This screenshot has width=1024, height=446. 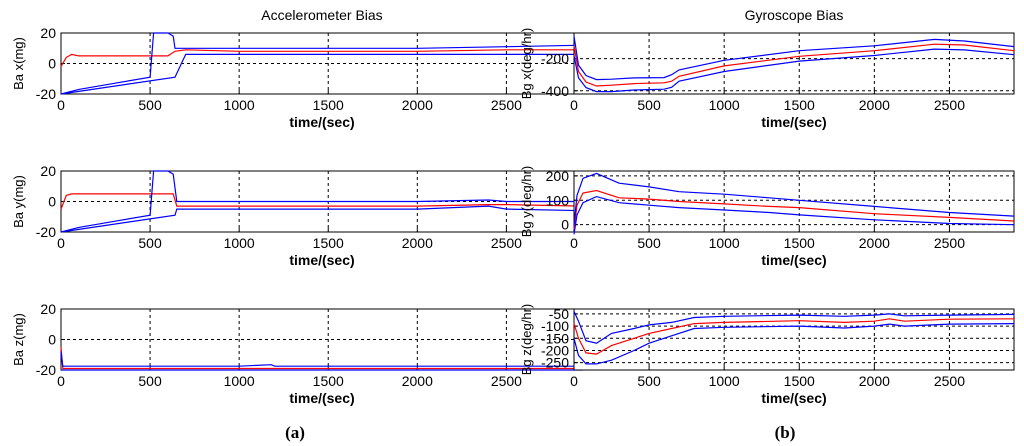 I want to click on gyro-y-series-lower-bound, so click(x=794, y=215).